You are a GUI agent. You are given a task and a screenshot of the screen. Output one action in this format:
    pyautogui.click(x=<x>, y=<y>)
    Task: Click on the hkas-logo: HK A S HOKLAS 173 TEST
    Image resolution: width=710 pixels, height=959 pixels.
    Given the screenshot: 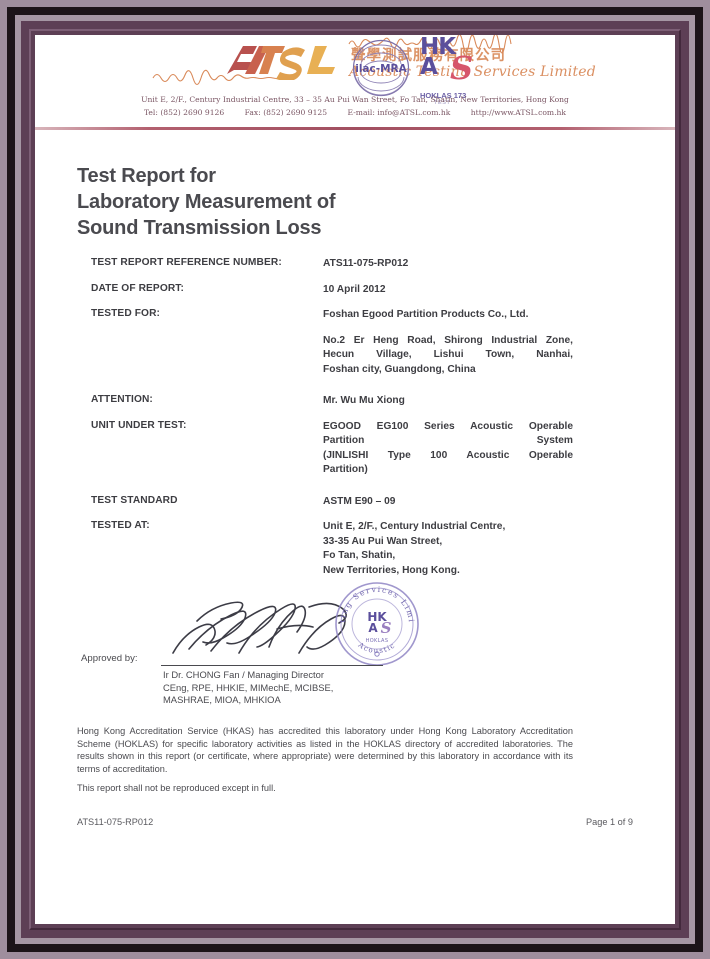 What is the action you would take?
    pyautogui.click(x=451, y=75)
    